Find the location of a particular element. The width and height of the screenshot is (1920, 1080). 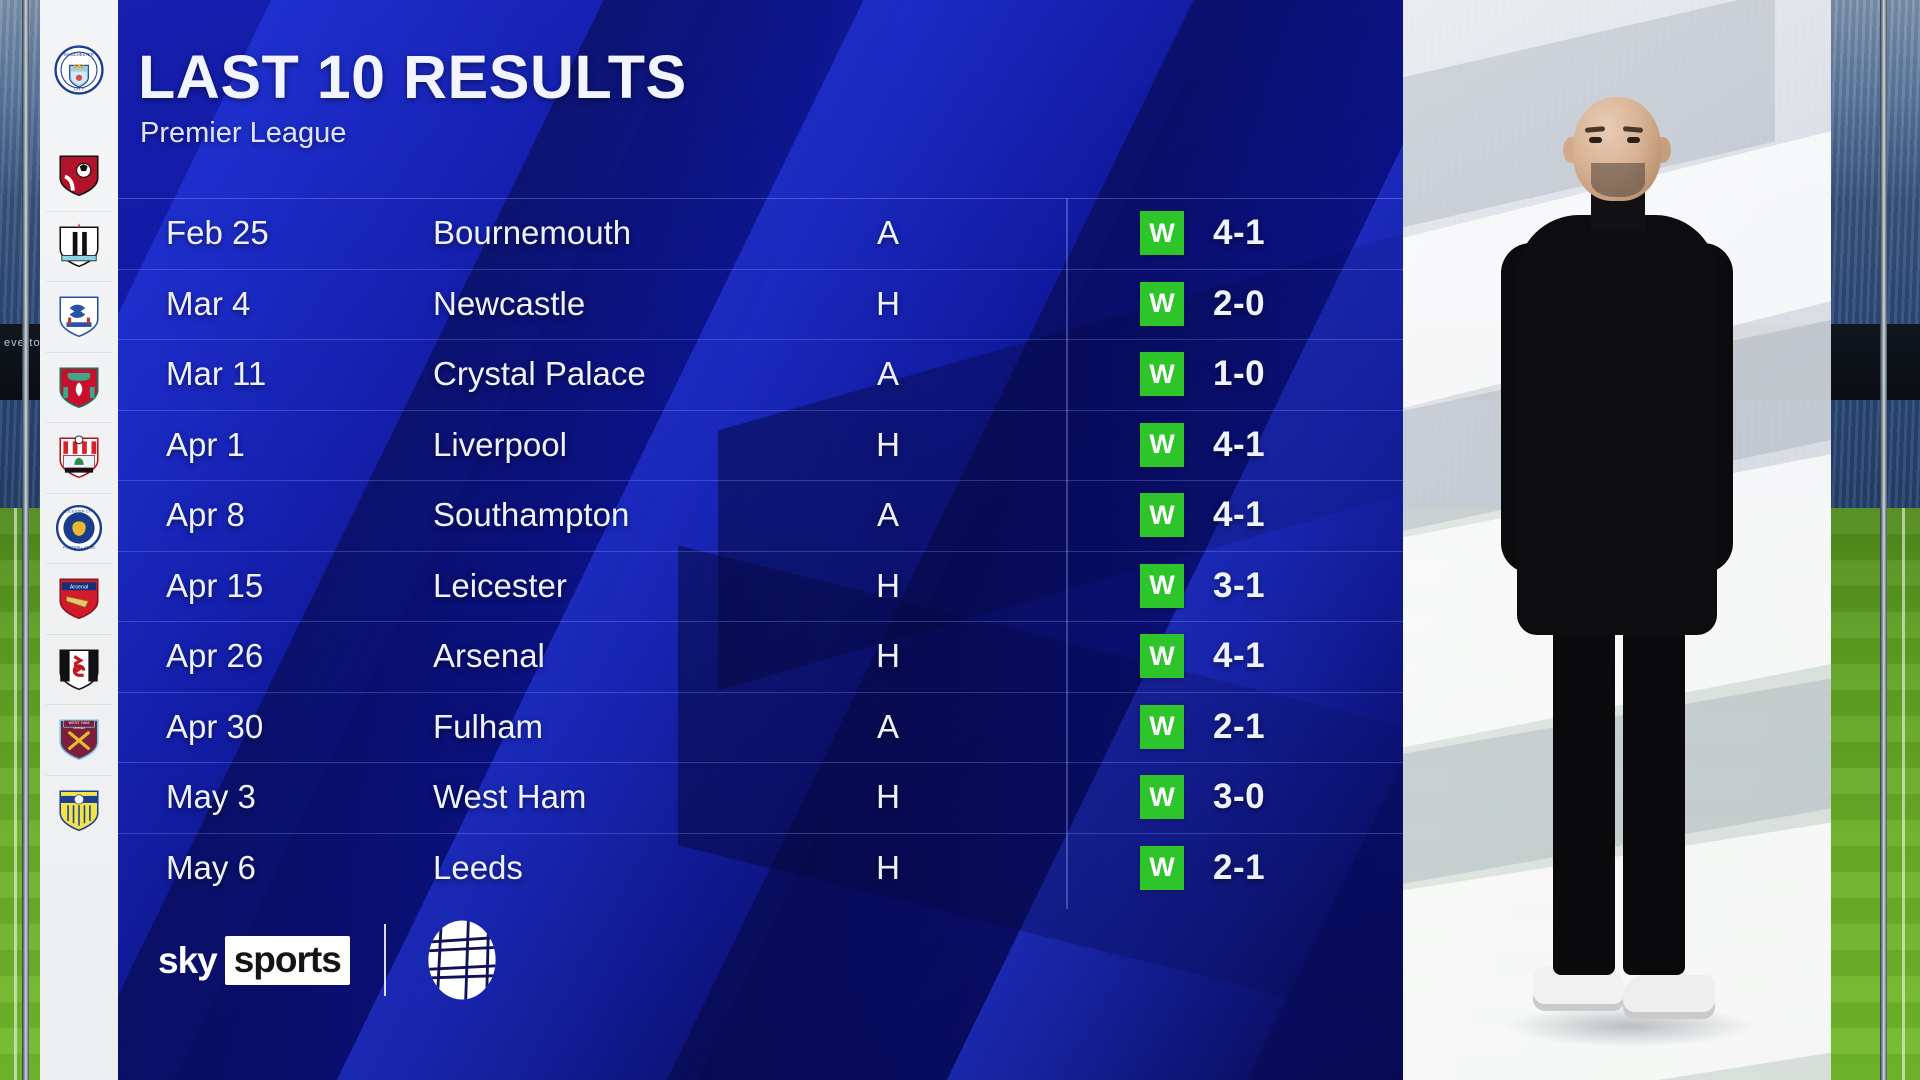

table-row: Mar 11 Crystal Palace A W 1-0 is located at coordinates (760, 374).